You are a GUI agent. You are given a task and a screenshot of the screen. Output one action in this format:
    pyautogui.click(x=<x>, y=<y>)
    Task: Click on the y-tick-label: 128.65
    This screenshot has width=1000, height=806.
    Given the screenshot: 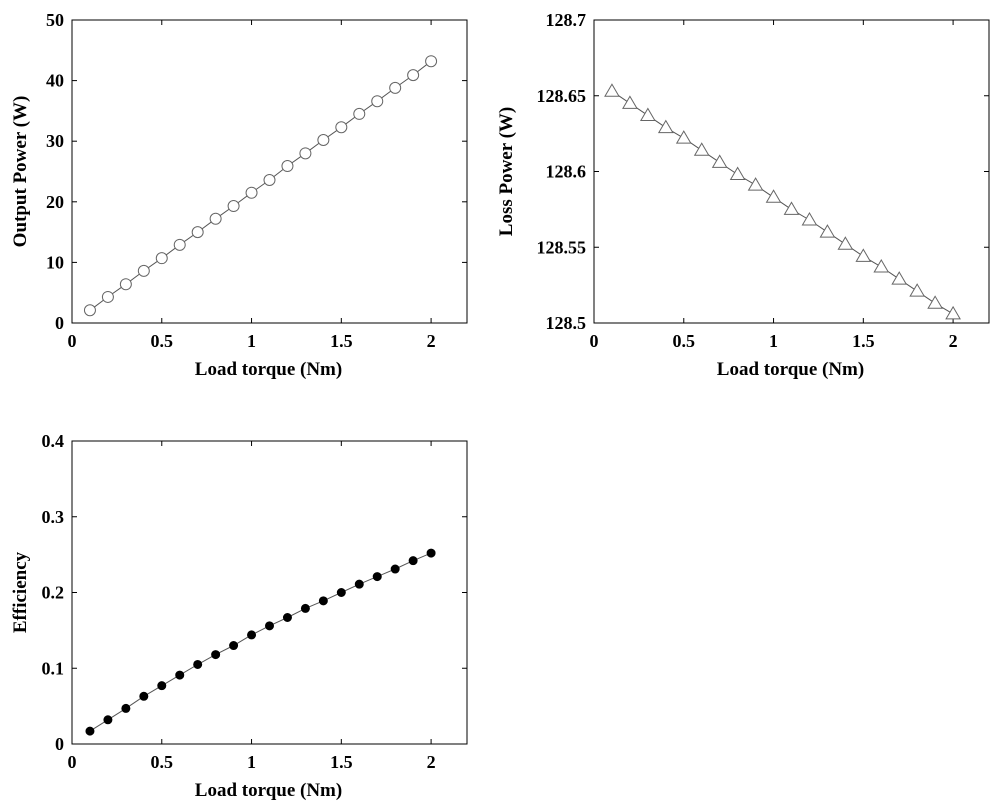 What is the action you would take?
    pyautogui.click(x=562, y=96)
    